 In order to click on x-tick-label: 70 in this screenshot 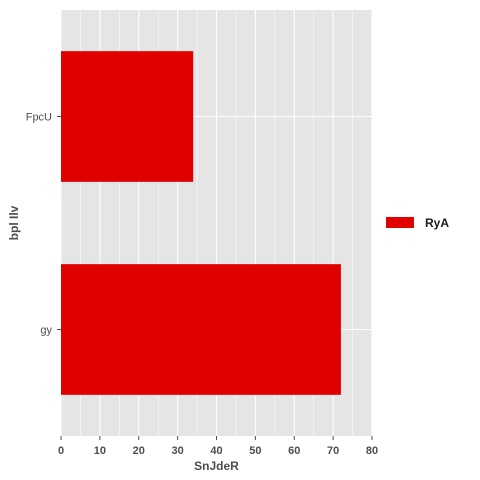, I will do `click(333, 451)`.